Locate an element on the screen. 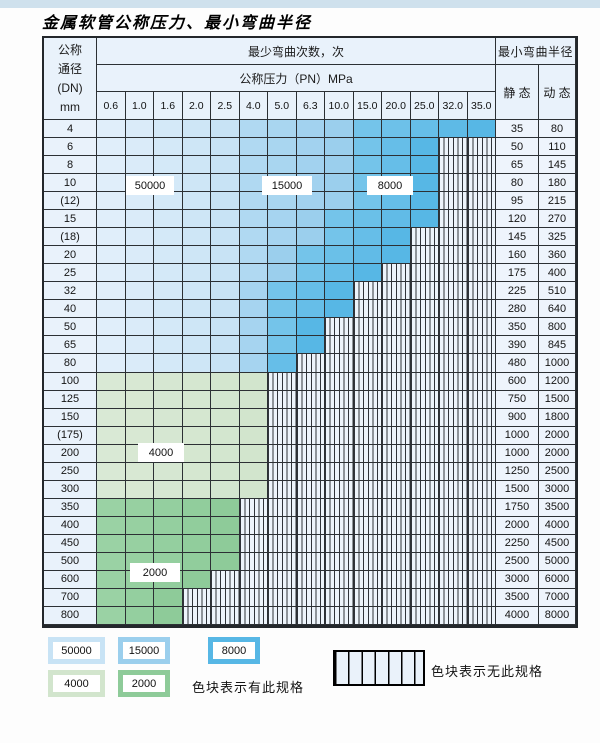 The width and height of the screenshot is (600, 743). legend-has-spec-text: 色块表示有此规格 is located at coordinates (248, 687).